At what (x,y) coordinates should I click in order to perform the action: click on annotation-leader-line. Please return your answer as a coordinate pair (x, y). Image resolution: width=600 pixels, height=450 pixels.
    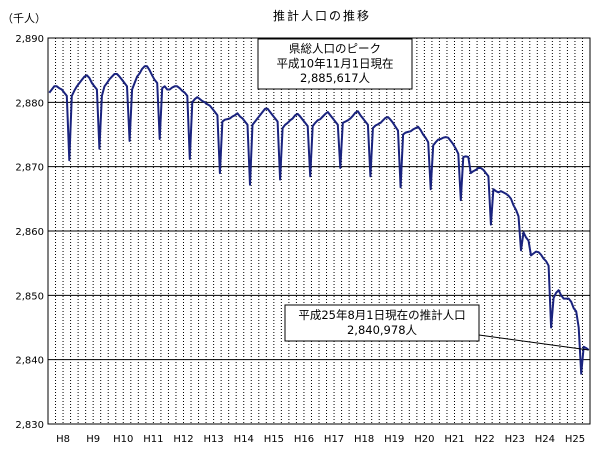
    Looking at the image, I should click on (533, 342).